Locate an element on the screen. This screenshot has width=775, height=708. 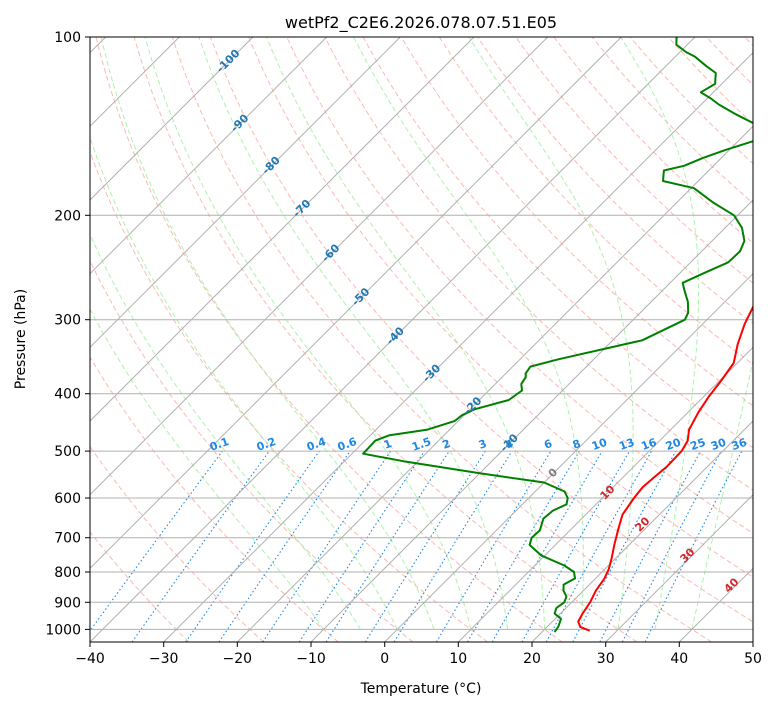
y-tick-label: 400 is located at coordinates (67, 395).